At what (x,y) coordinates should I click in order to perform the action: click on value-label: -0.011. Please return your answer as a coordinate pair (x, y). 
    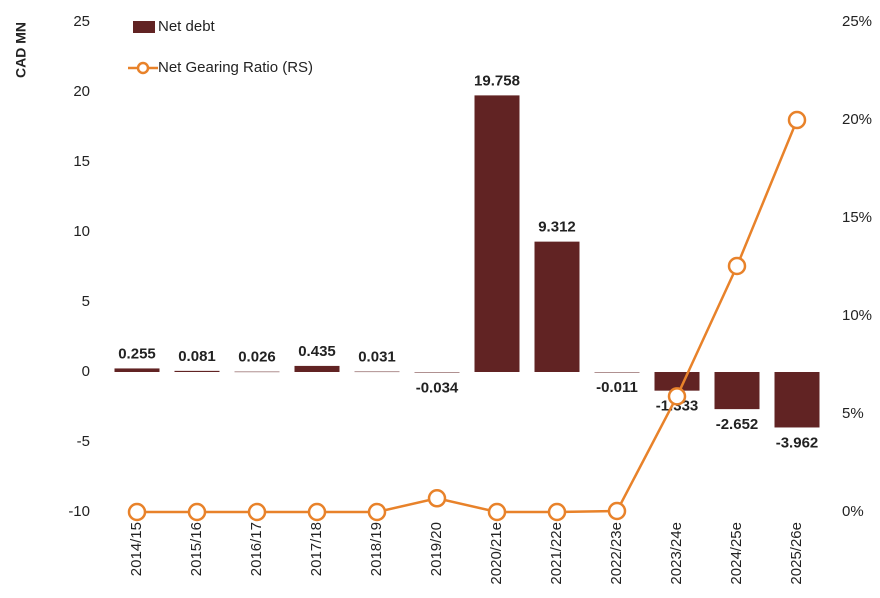
    Looking at the image, I should click on (617, 387).